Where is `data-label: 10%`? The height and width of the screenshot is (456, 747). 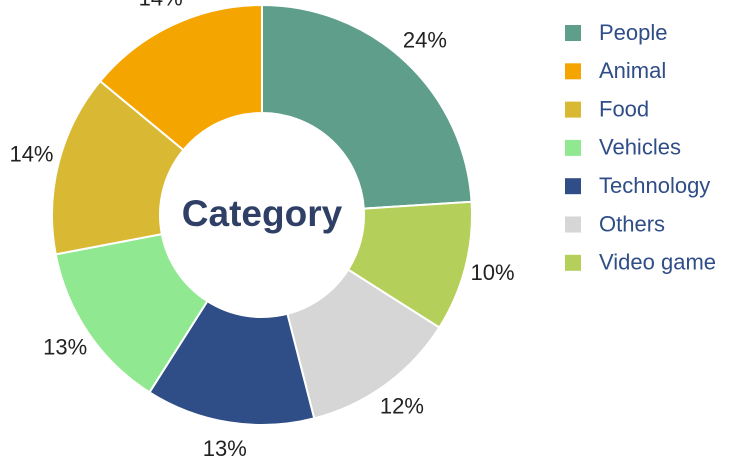
data-label: 10% is located at coordinates (492, 272).